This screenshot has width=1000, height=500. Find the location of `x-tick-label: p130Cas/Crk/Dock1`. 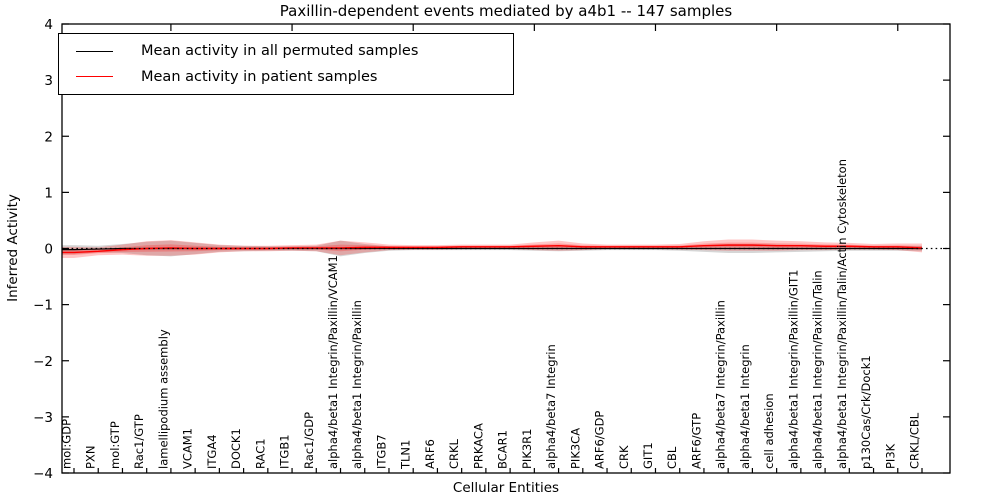

x-tick-label: p130Cas/Crk/Dock1 is located at coordinates (866, 412).